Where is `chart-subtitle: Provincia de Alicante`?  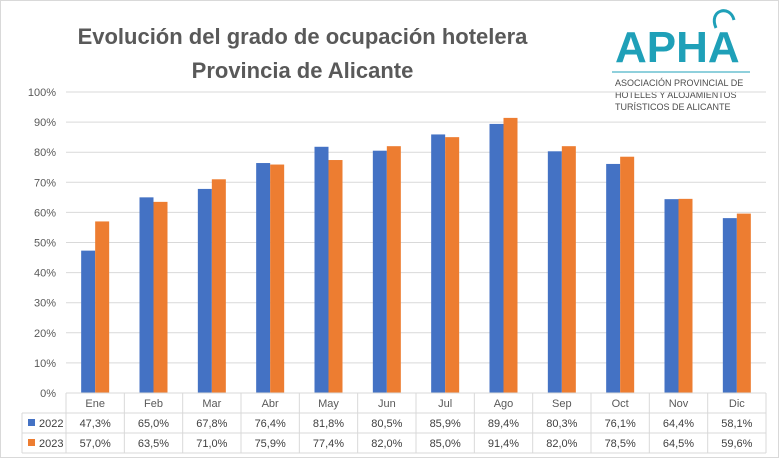
chart-subtitle: Provincia de Alicante is located at coordinates (302, 70).